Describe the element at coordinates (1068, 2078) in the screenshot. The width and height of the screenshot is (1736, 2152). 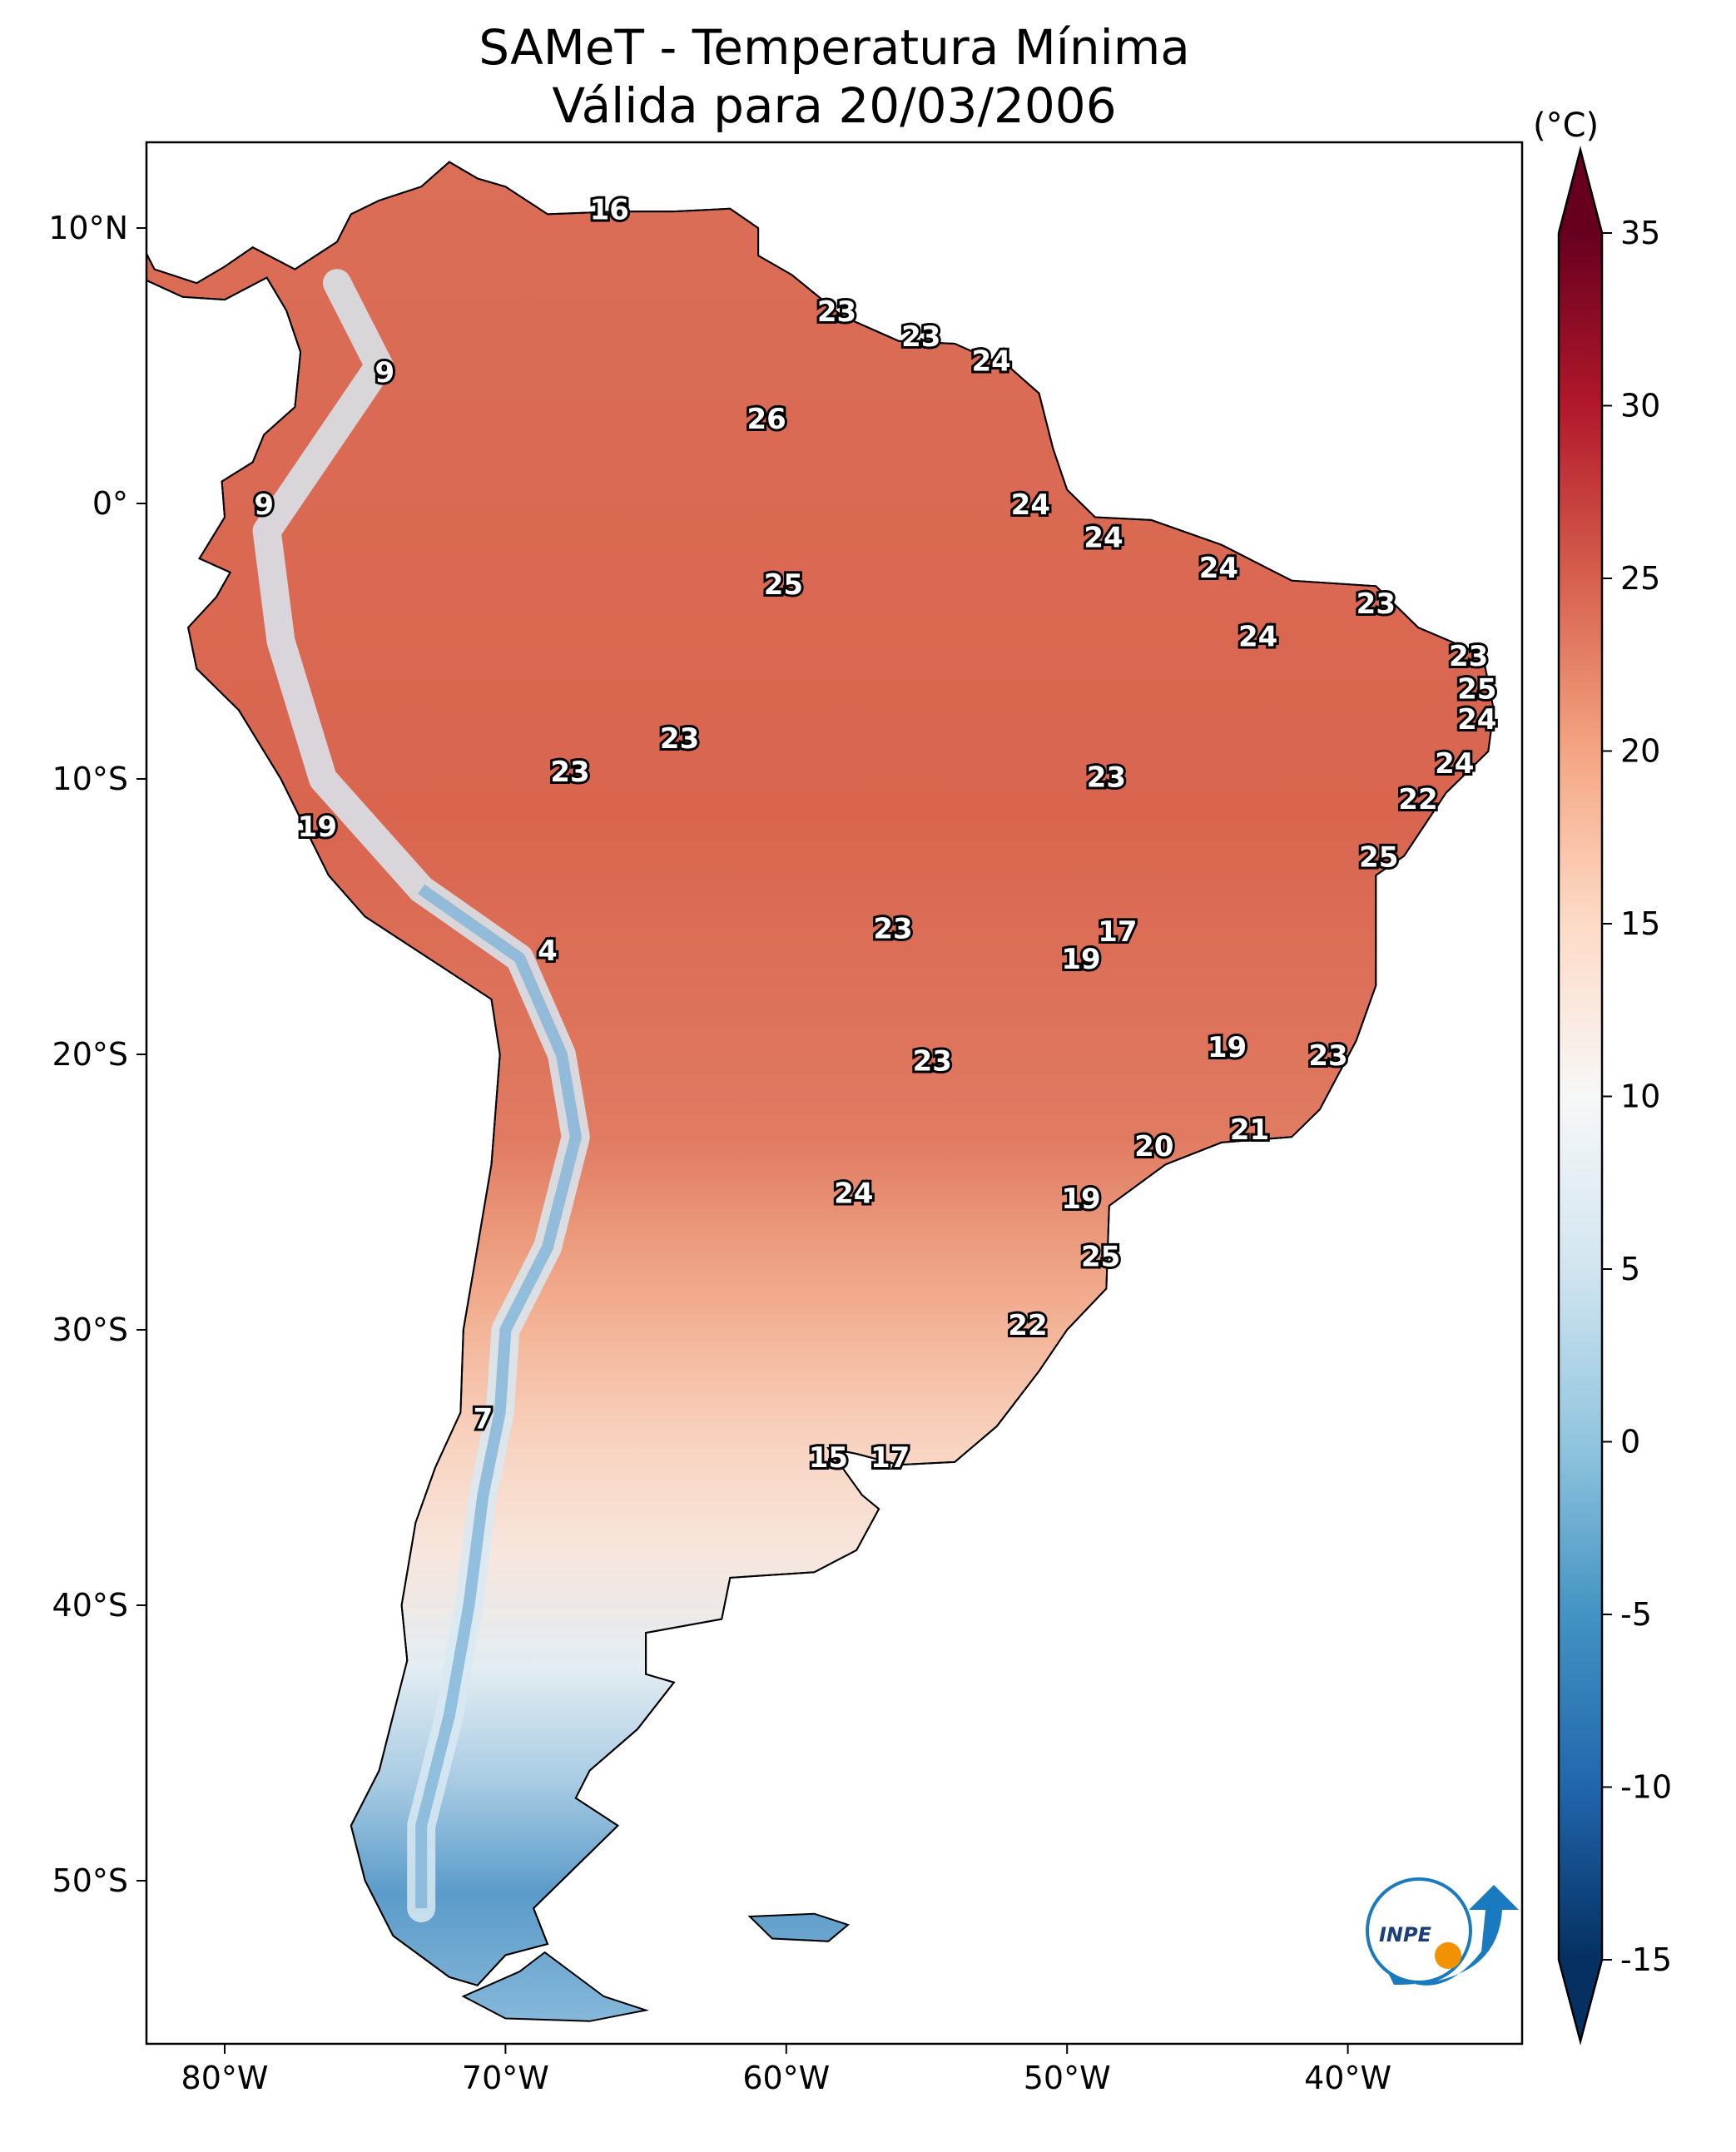
I see `lon-tick-label: 50°W` at that location.